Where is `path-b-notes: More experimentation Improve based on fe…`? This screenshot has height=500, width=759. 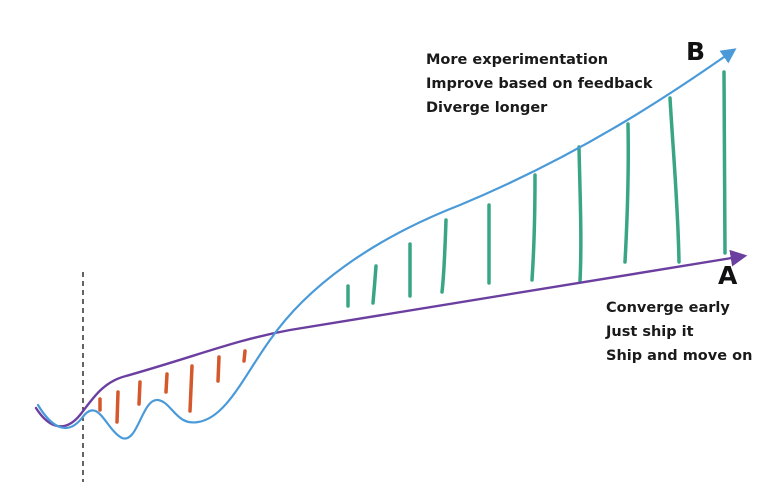
path-b-notes: More experimentation Improve based on fe… is located at coordinates (539, 84).